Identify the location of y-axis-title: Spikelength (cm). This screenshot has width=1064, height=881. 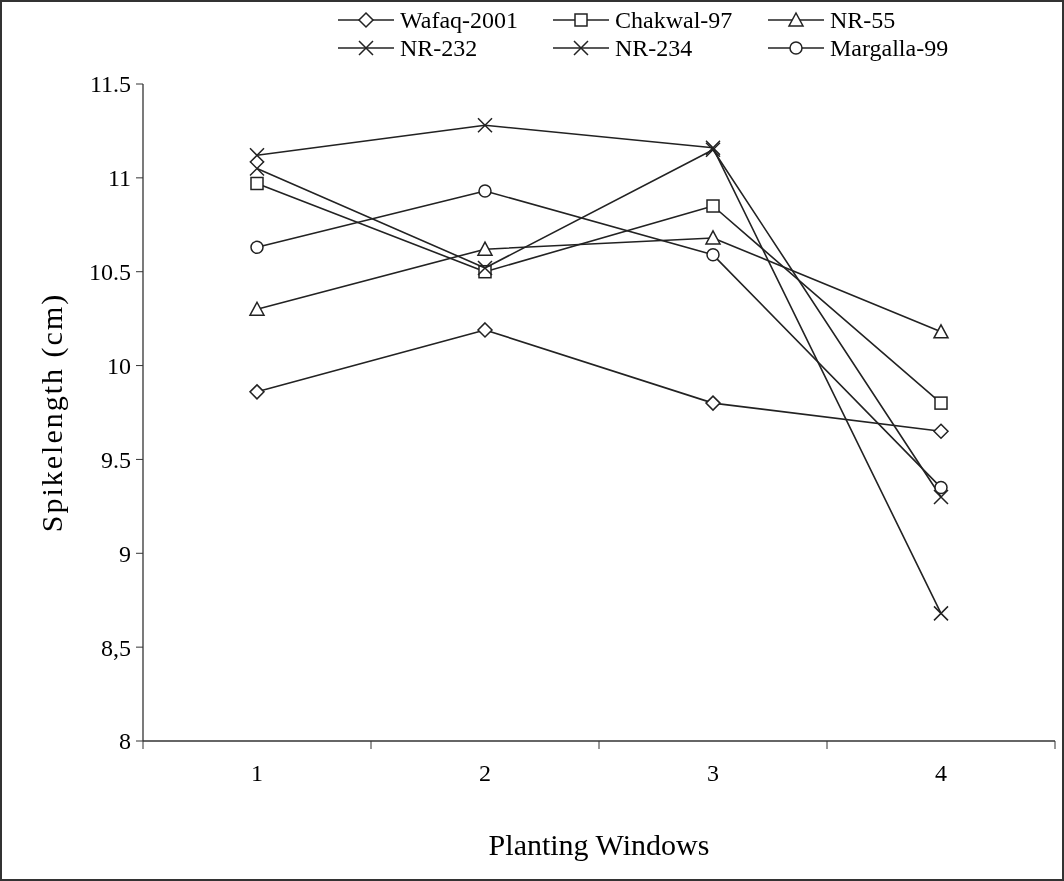
(52, 412).